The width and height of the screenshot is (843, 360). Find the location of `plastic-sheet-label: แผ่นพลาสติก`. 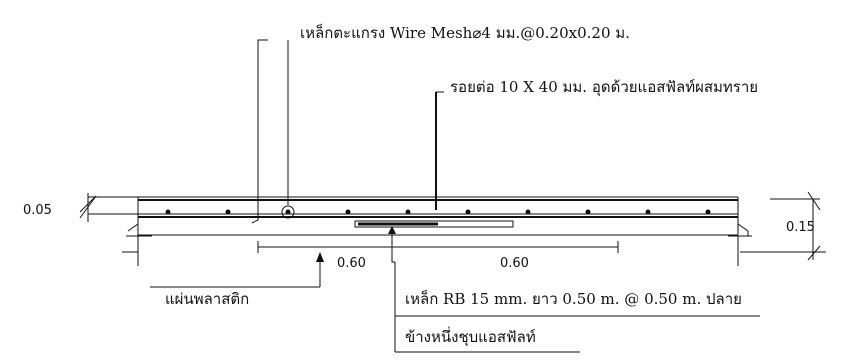

plastic-sheet-label: แผ่นพลาสติก is located at coordinates (207, 299).